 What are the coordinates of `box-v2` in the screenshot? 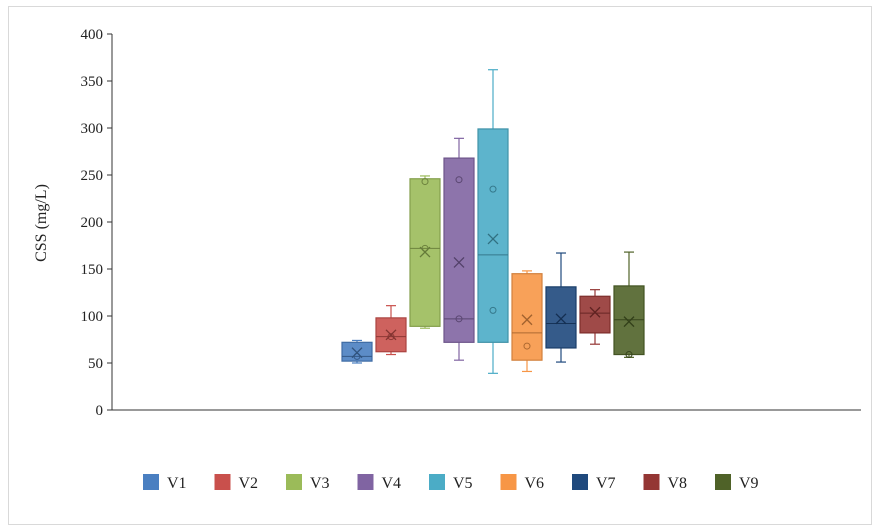 It's located at (391, 330).